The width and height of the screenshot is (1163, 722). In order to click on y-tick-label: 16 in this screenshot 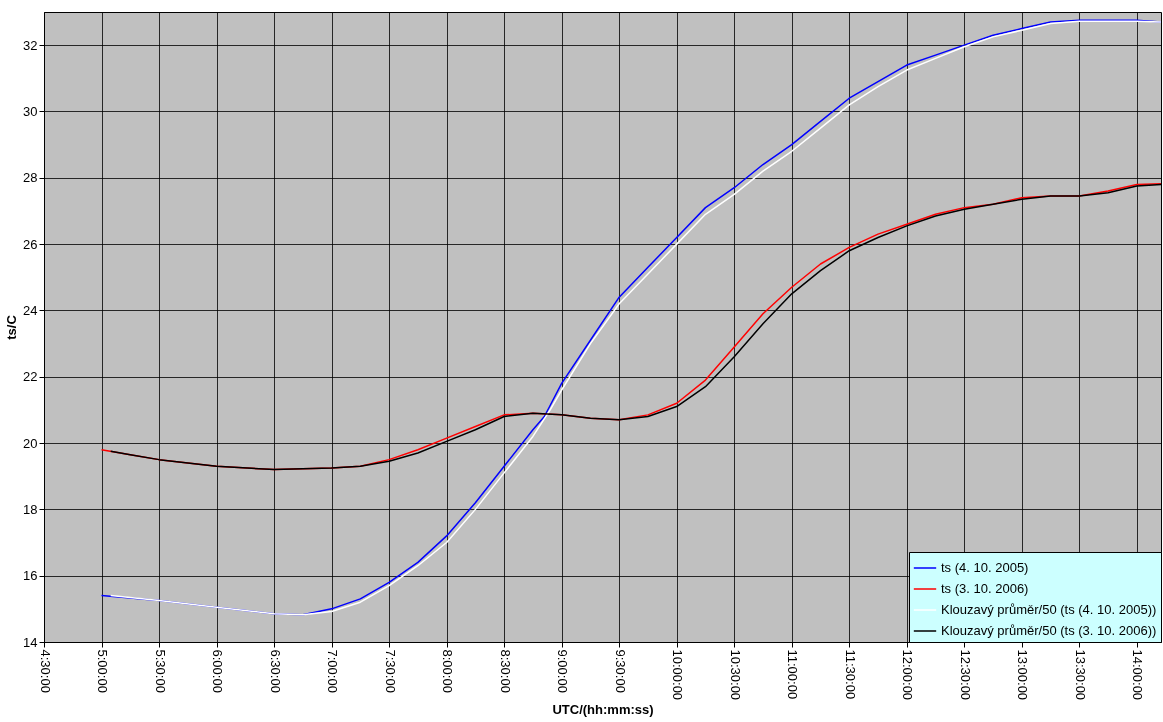, I will do `click(30, 576)`.